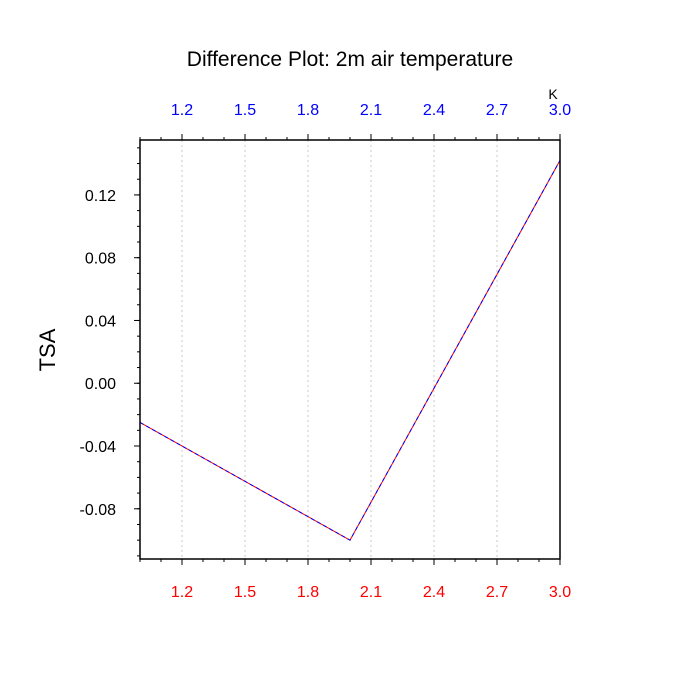 This screenshot has height=700, width=700. What do you see at coordinates (100, 196) in the screenshot?
I see `y-tick-label: 0.12` at bounding box center [100, 196].